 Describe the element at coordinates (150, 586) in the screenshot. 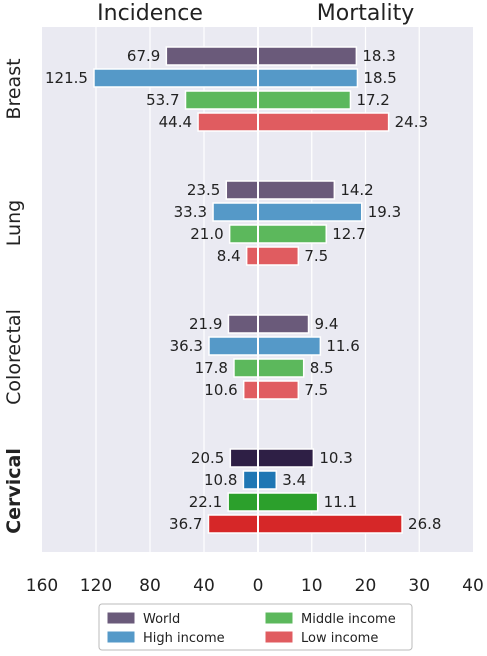

I see `incidence-tick-label: 80` at that location.